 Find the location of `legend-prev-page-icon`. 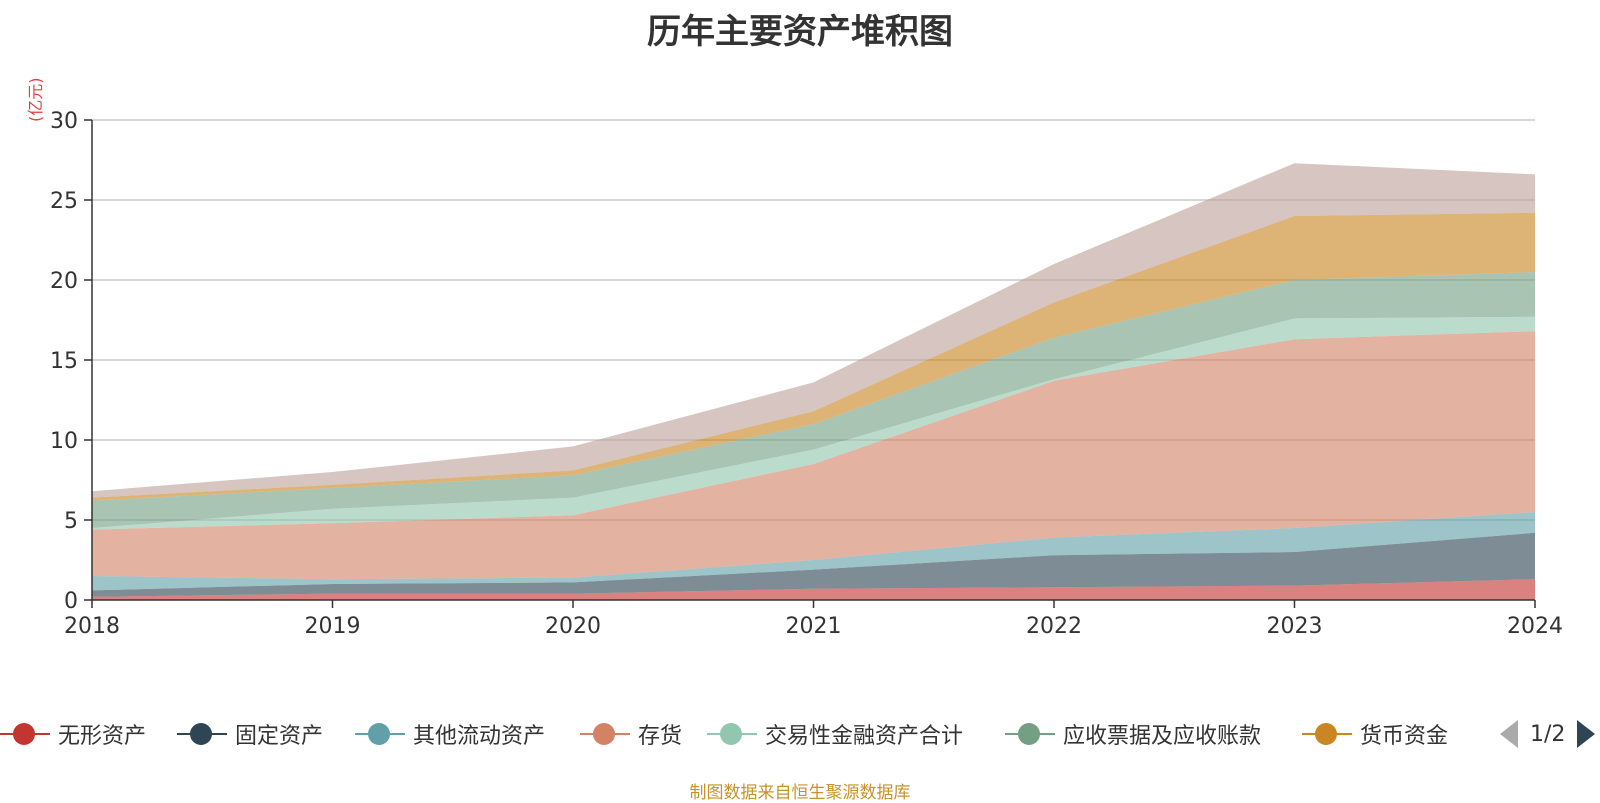

legend-prev-page-icon is located at coordinates (1509, 734).